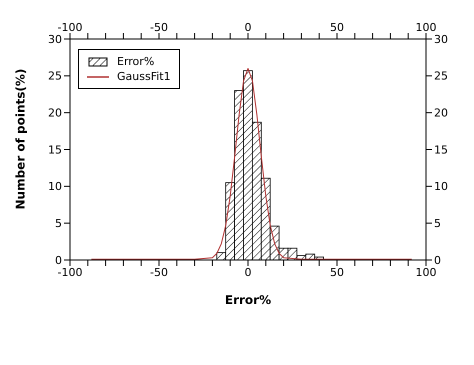  What do you see at coordinates (248, 27) in the screenshot?
I see `x-tick-label: 0` at bounding box center [248, 27].